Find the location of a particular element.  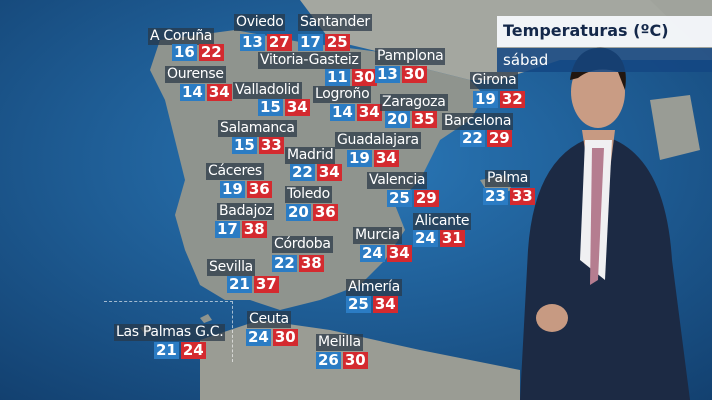

temperature-pair: 22 34 is located at coordinates (316, 172).